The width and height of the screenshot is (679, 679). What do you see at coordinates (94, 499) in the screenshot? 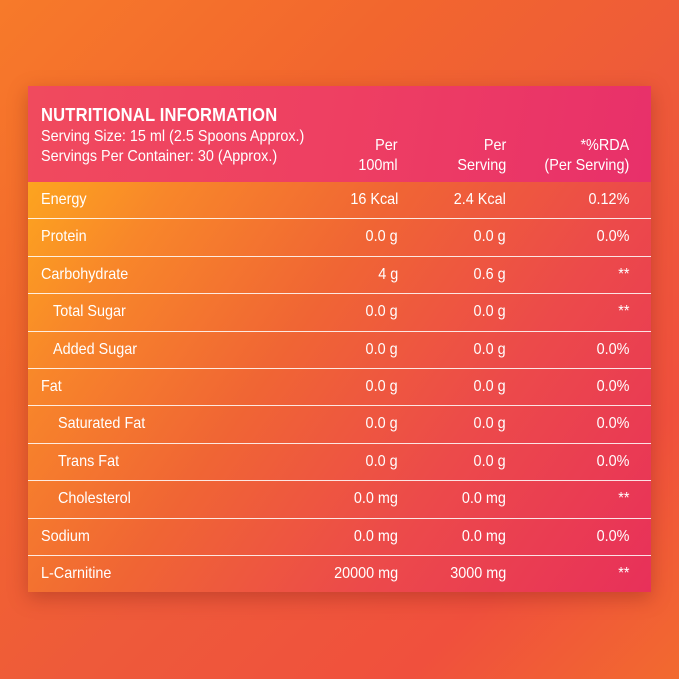
I see `nutrient-name: Cholesterol` at bounding box center [94, 499].